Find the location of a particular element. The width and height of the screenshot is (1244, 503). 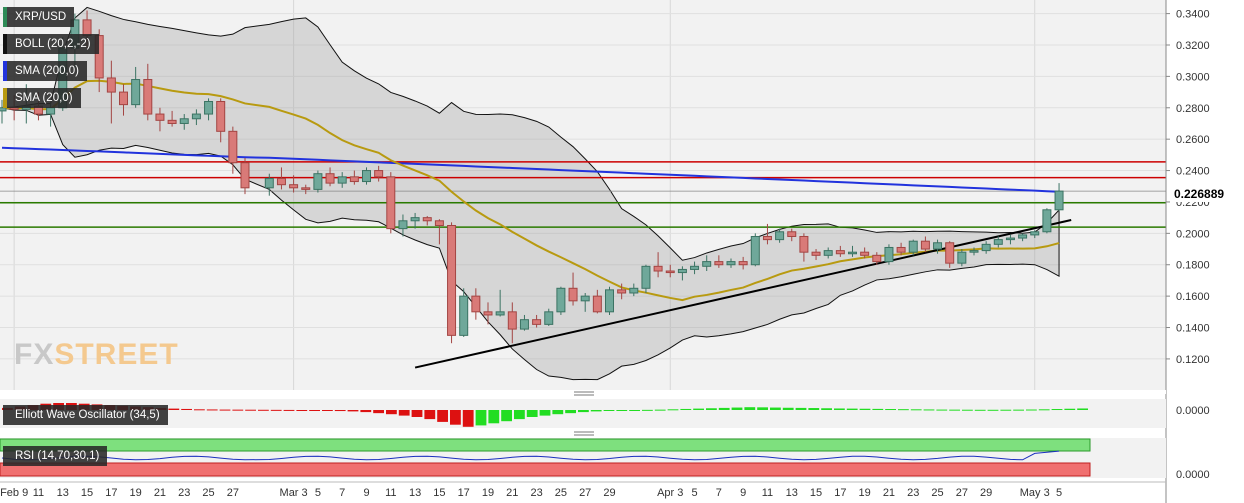

legend-rsi: RSI (14,70,30,1) is located at coordinates (55, 456).